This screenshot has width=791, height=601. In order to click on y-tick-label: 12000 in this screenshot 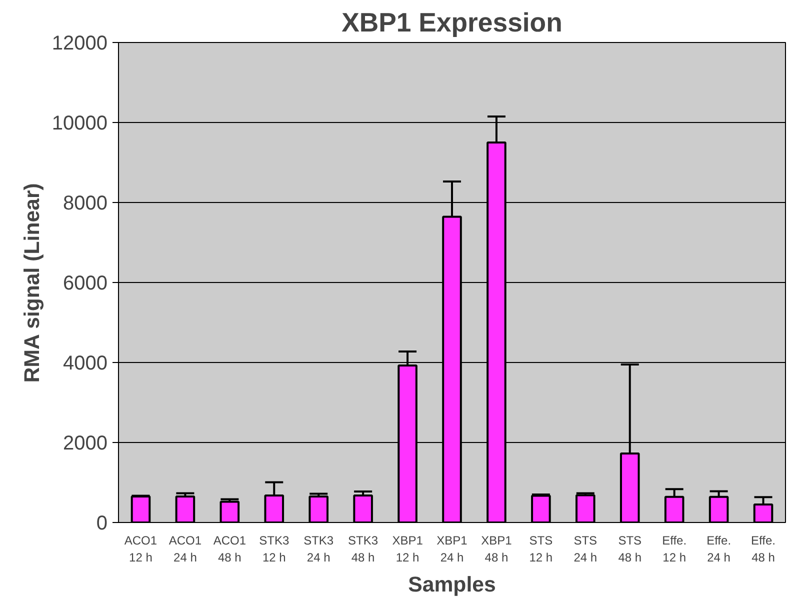, I will do `click(80, 43)`.